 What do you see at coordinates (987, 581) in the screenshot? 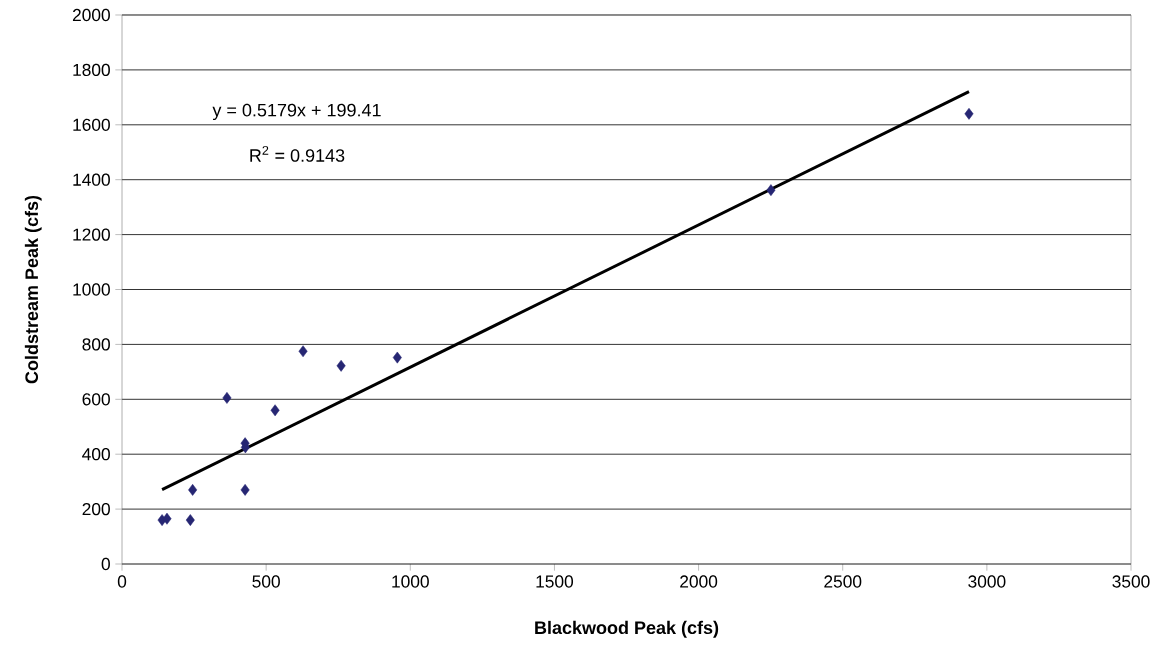
I see `x-tick-label: 3000` at bounding box center [987, 581].